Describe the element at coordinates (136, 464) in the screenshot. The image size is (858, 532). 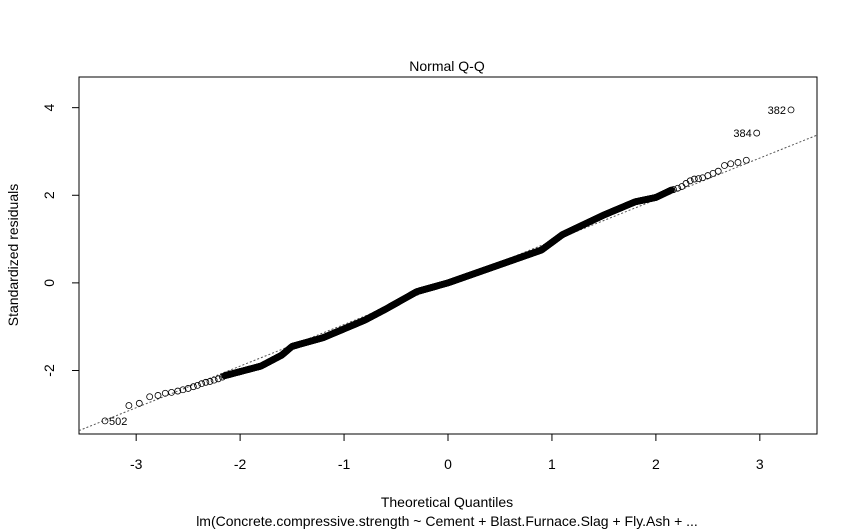
I see `x-tick-label: -3` at that location.